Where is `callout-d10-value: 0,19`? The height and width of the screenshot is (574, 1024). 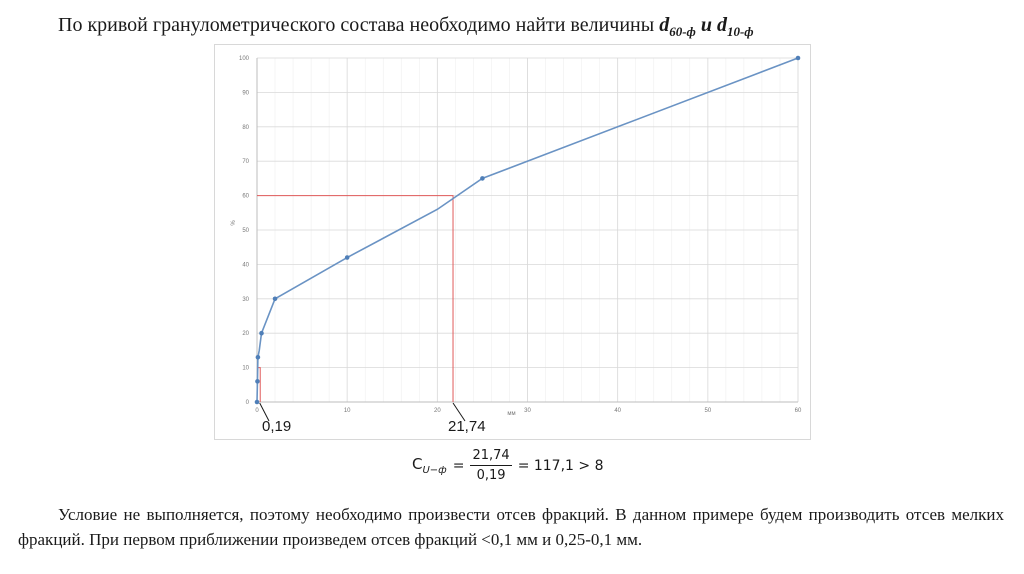 callout-d10-value: 0,19 is located at coordinates (277, 426).